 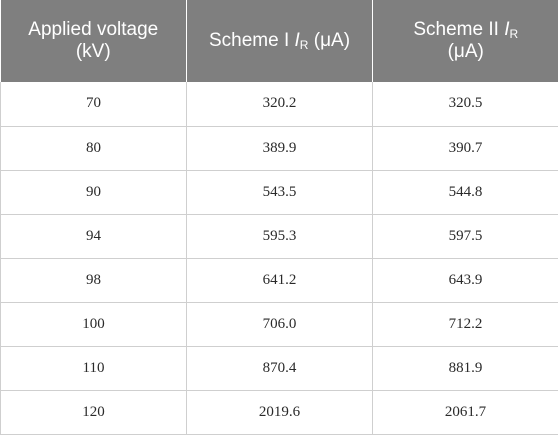 I want to click on header-applied-voltage-unit: (kV), so click(x=93, y=51).